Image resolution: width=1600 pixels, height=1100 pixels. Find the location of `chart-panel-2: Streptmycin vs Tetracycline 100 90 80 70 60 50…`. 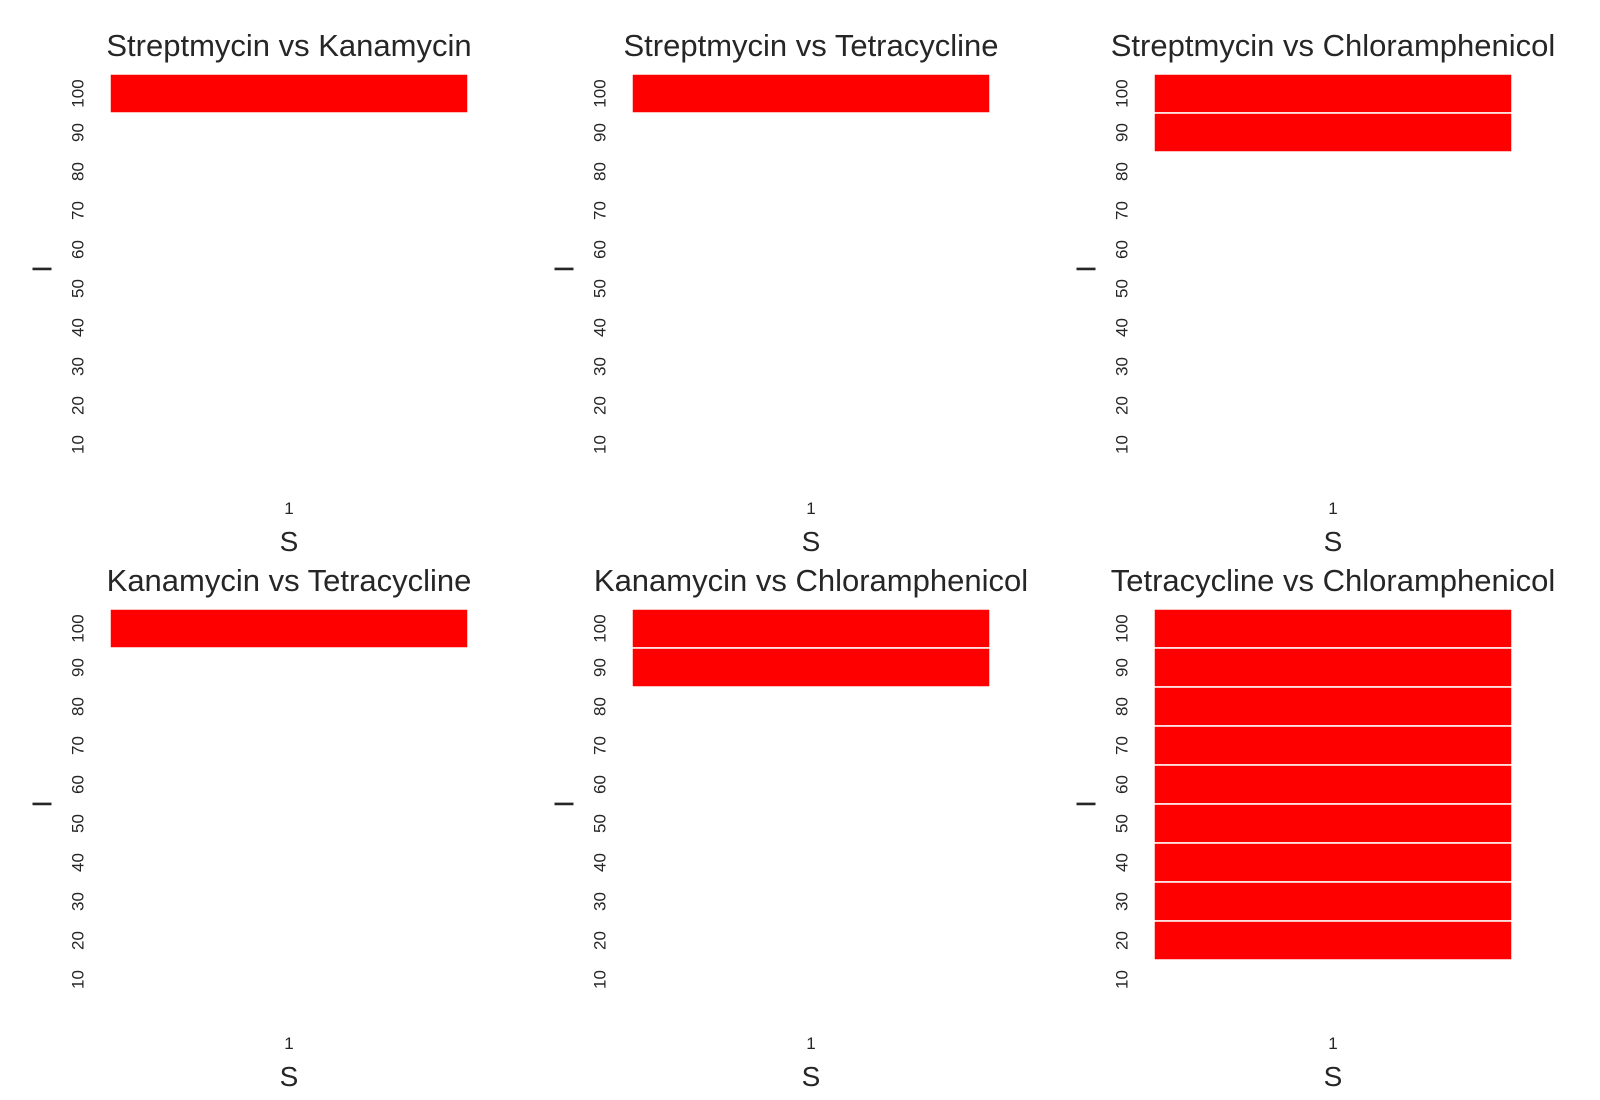

chart-panel-2: Streptmycin vs Tetracycline 100 90 80 70 60 50… is located at coordinates (774, 292).